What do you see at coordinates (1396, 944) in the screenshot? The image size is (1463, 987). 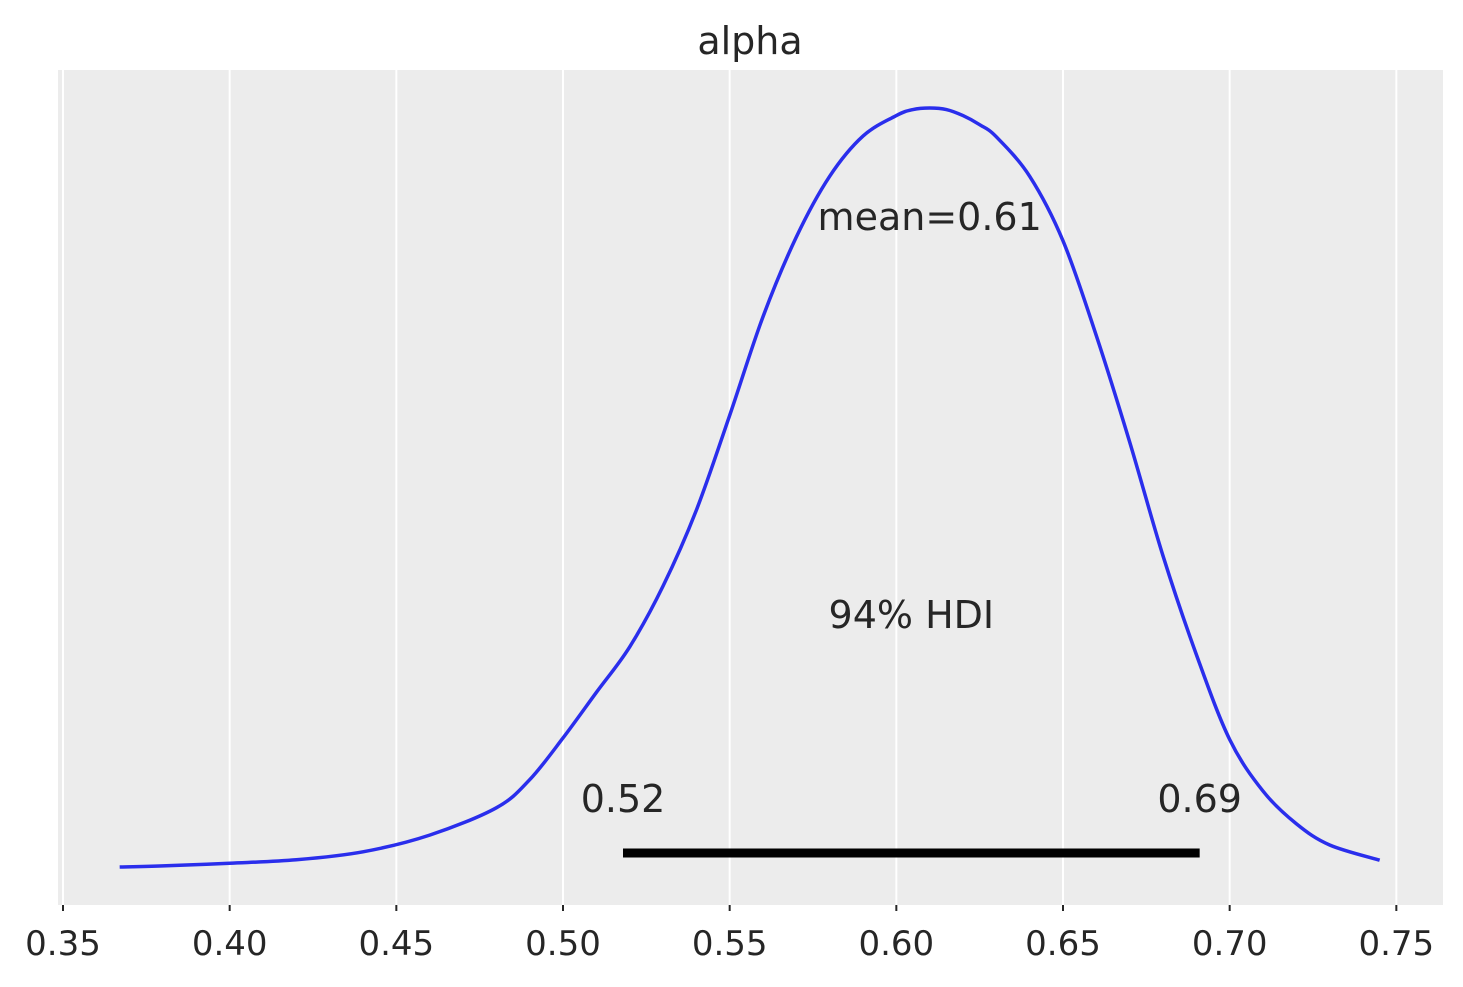 I see `x-tick-label: 0.75` at bounding box center [1396, 944].